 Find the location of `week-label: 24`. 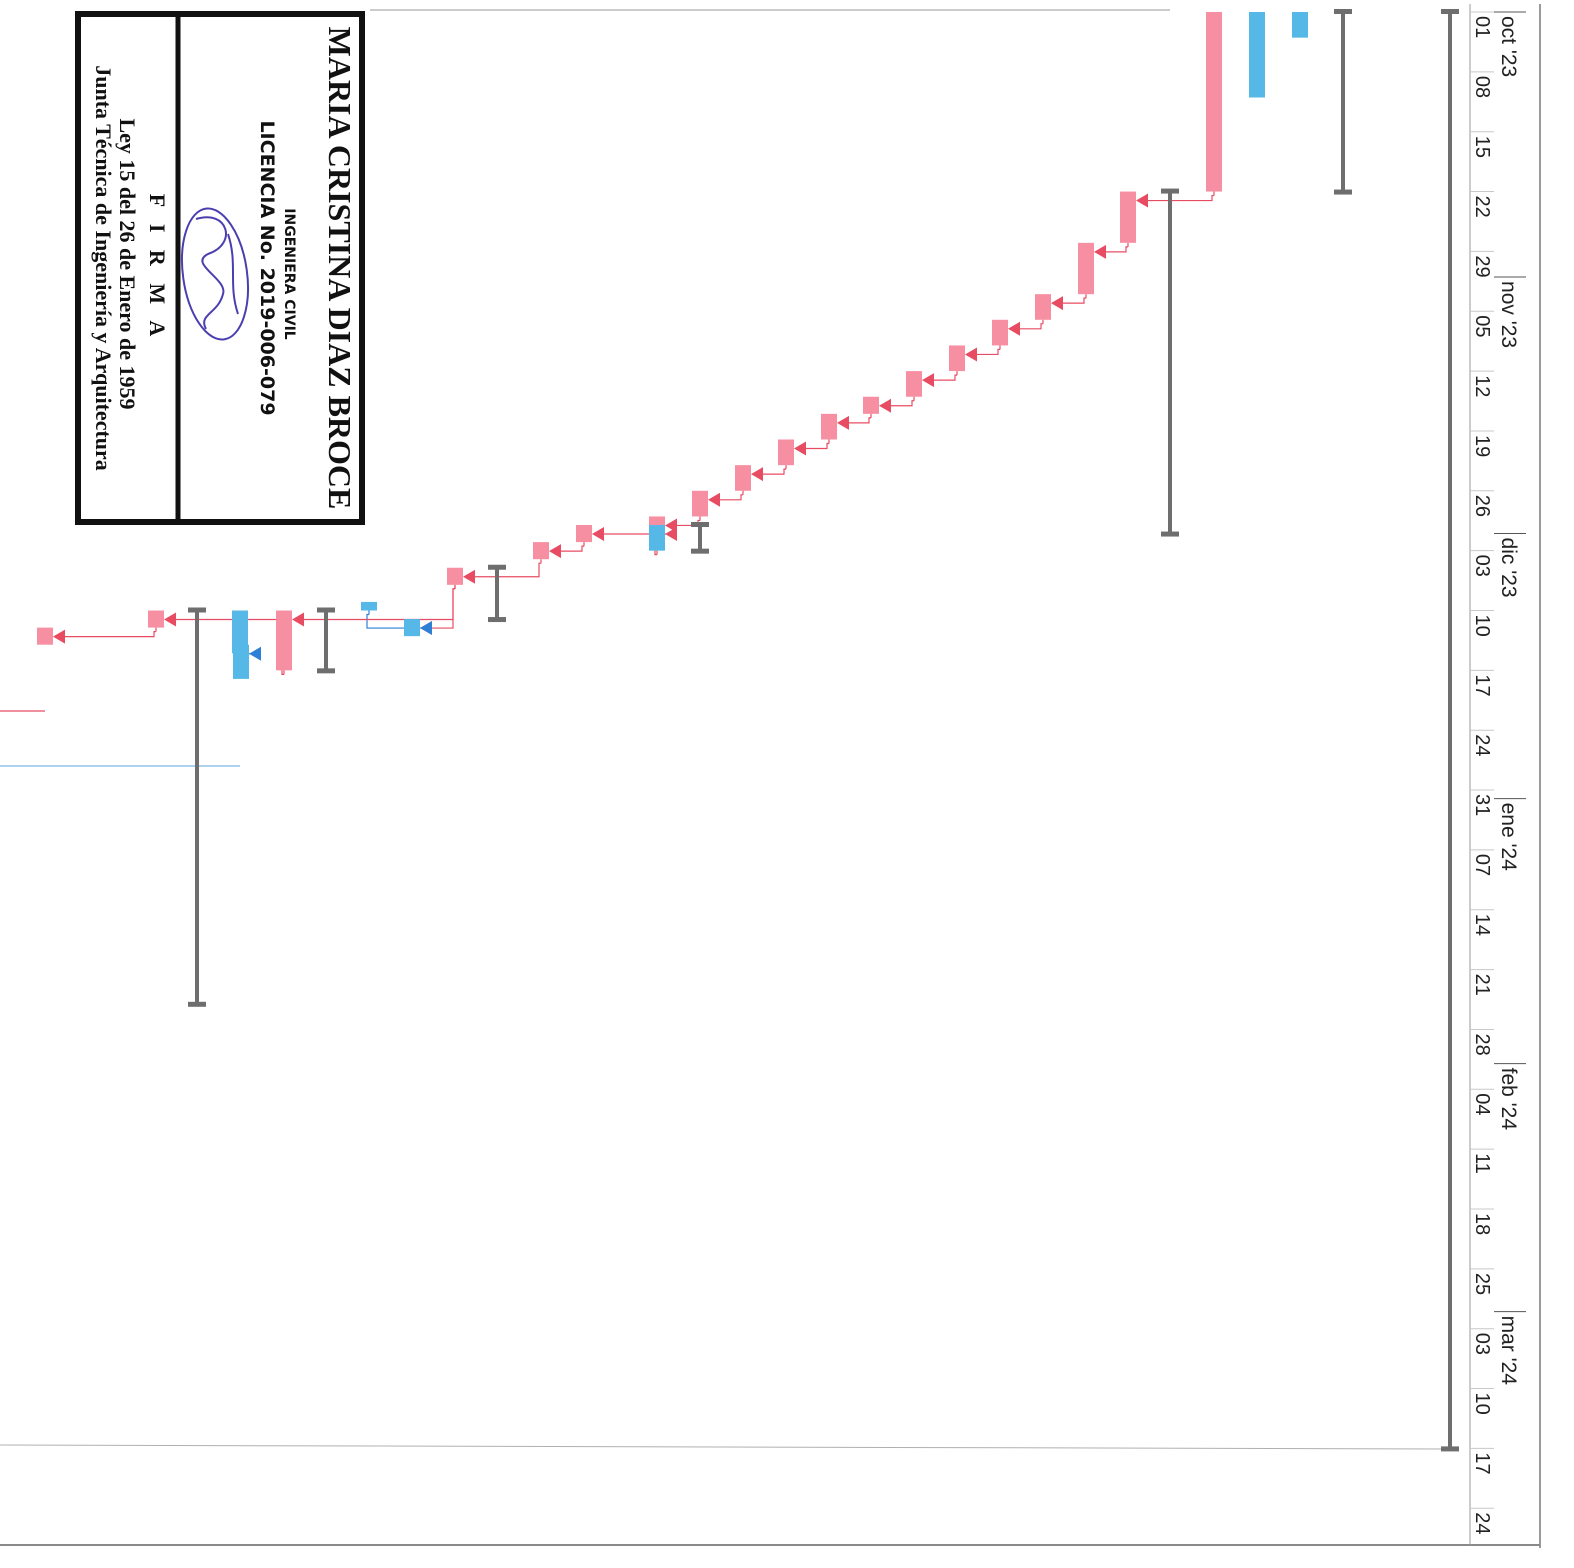

week-label: 24 is located at coordinates (1482, 745).